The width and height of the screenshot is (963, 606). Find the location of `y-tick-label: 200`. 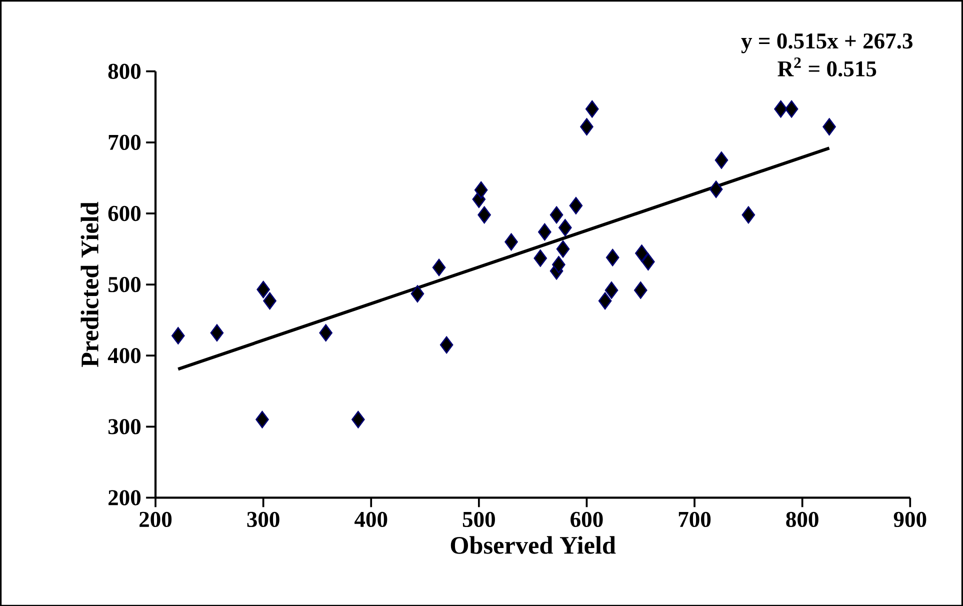

y-tick-label: 200 is located at coordinates (124, 498).